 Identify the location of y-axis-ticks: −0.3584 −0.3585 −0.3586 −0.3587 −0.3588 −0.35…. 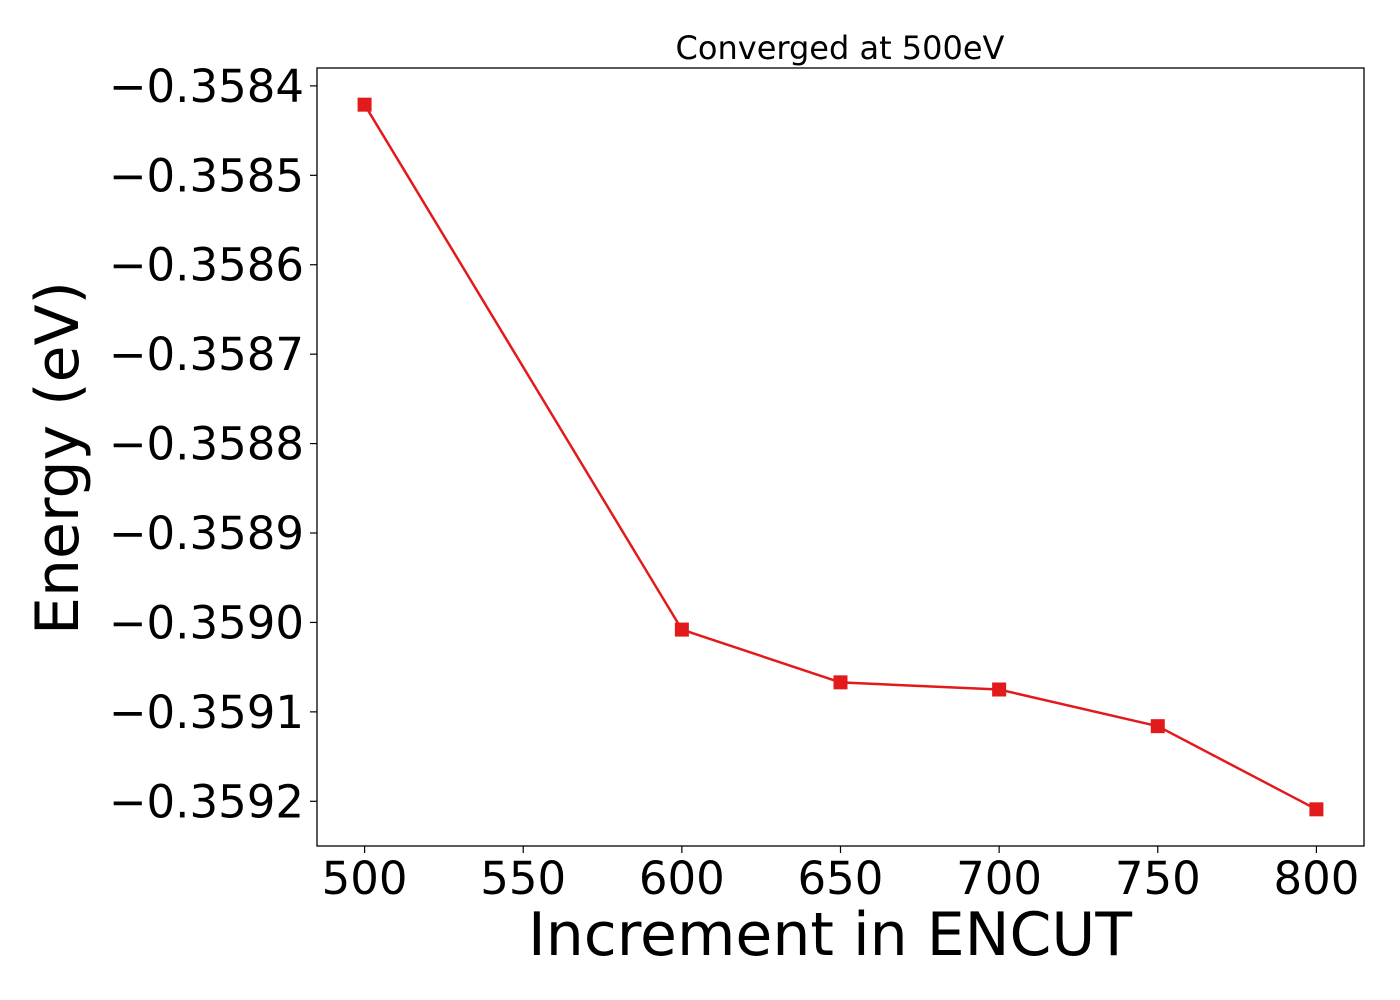
(213, 444).